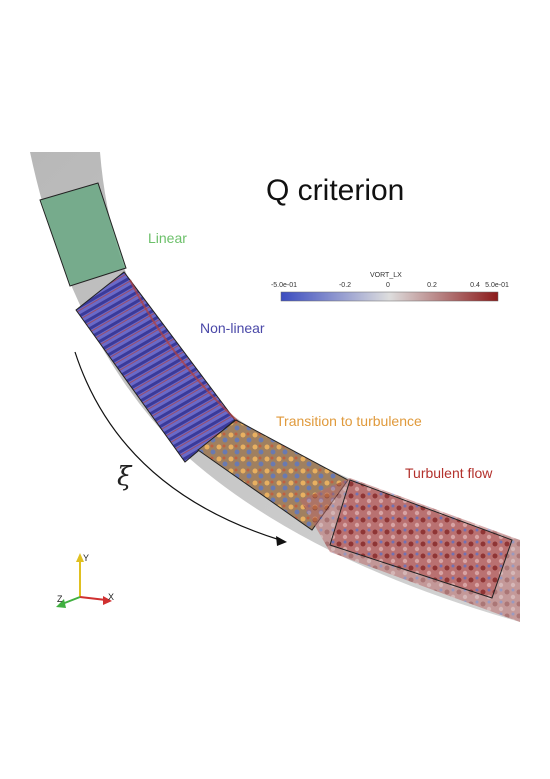 Image resolution: width=550 pixels, height=779 pixels. What do you see at coordinates (345, 285) in the screenshot?
I see `colorbar-tick: -0.2` at bounding box center [345, 285].